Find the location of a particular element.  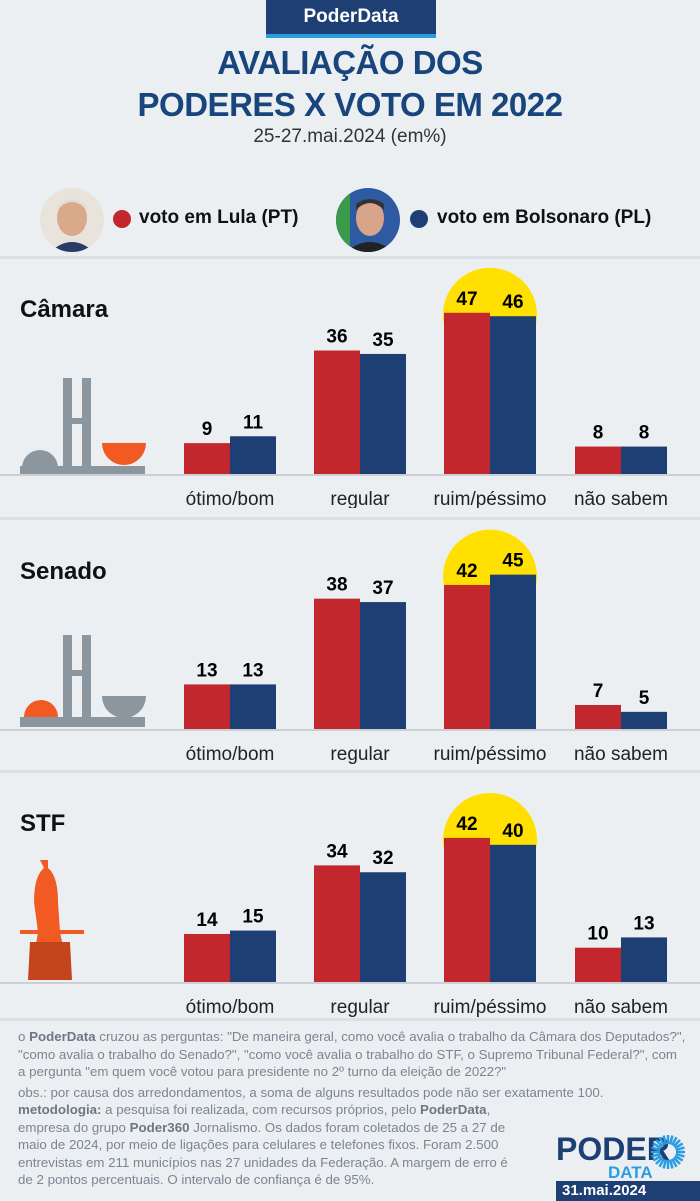

panel-title-câmara: Câmara is located at coordinates (64, 309).